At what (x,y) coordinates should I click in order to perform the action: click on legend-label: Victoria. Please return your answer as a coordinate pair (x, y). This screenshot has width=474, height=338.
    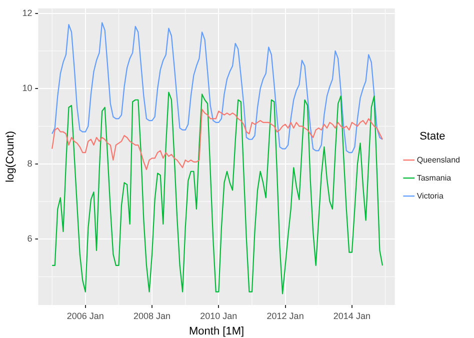
    Looking at the image, I should click on (430, 195).